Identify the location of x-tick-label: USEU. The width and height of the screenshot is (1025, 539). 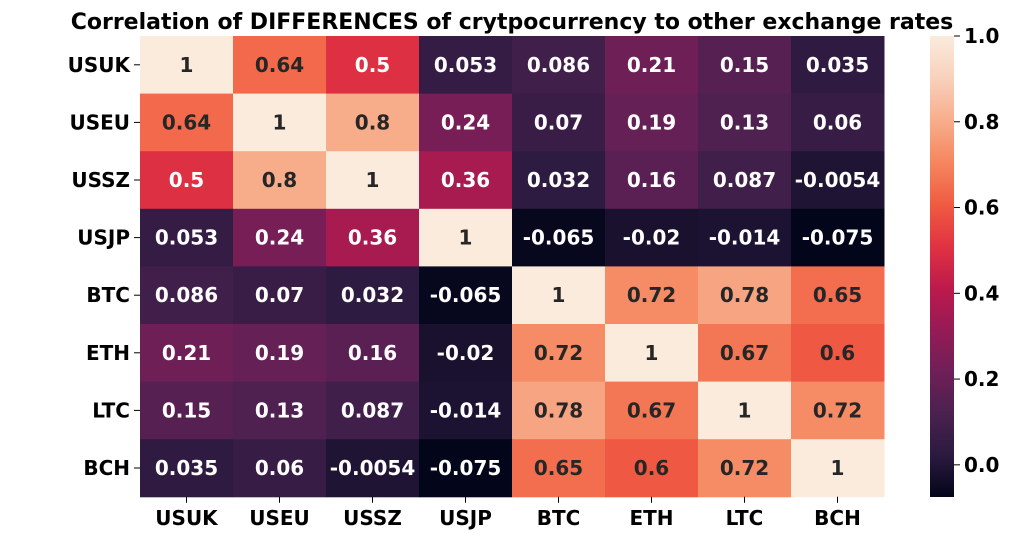
(279, 518).